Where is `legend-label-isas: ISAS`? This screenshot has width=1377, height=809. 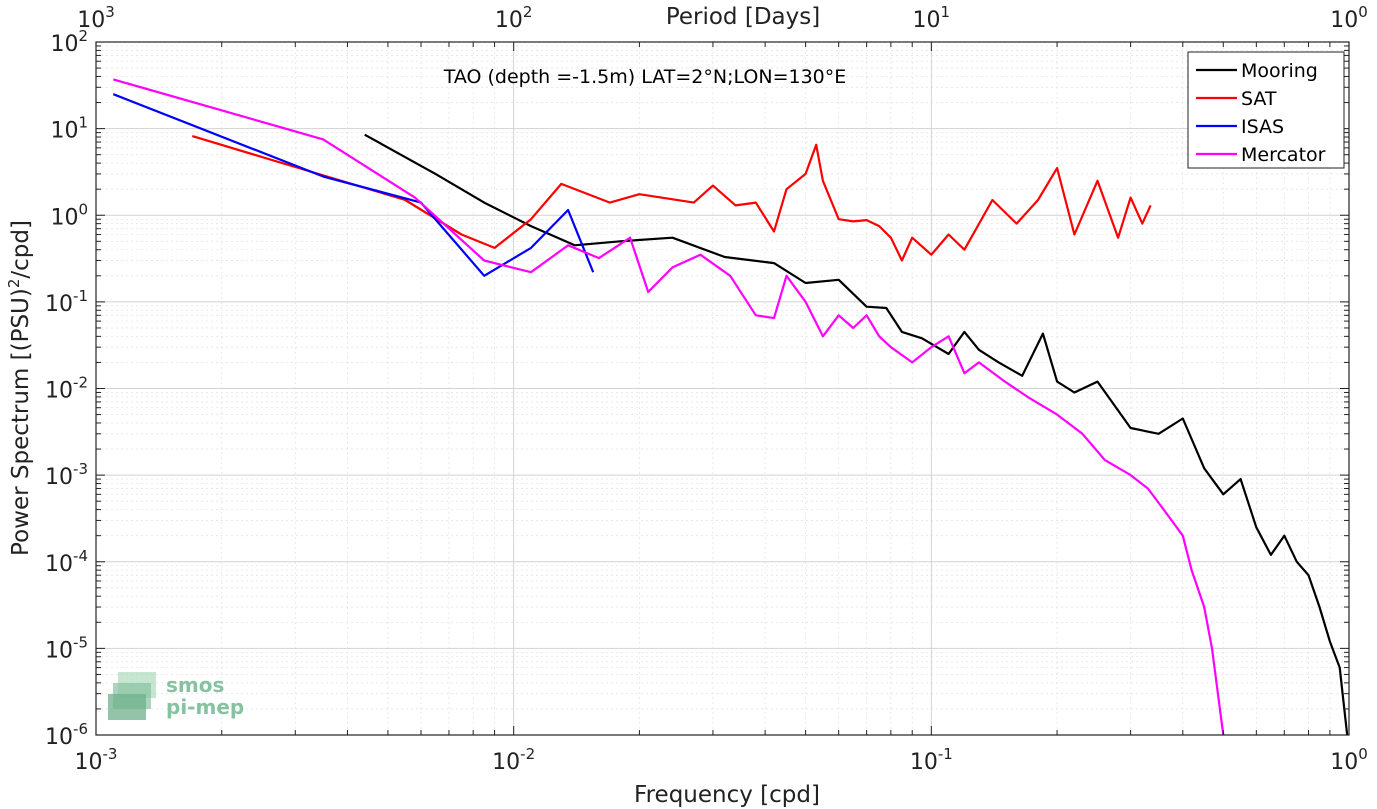 legend-label-isas: ISAS is located at coordinates (1262, 127).